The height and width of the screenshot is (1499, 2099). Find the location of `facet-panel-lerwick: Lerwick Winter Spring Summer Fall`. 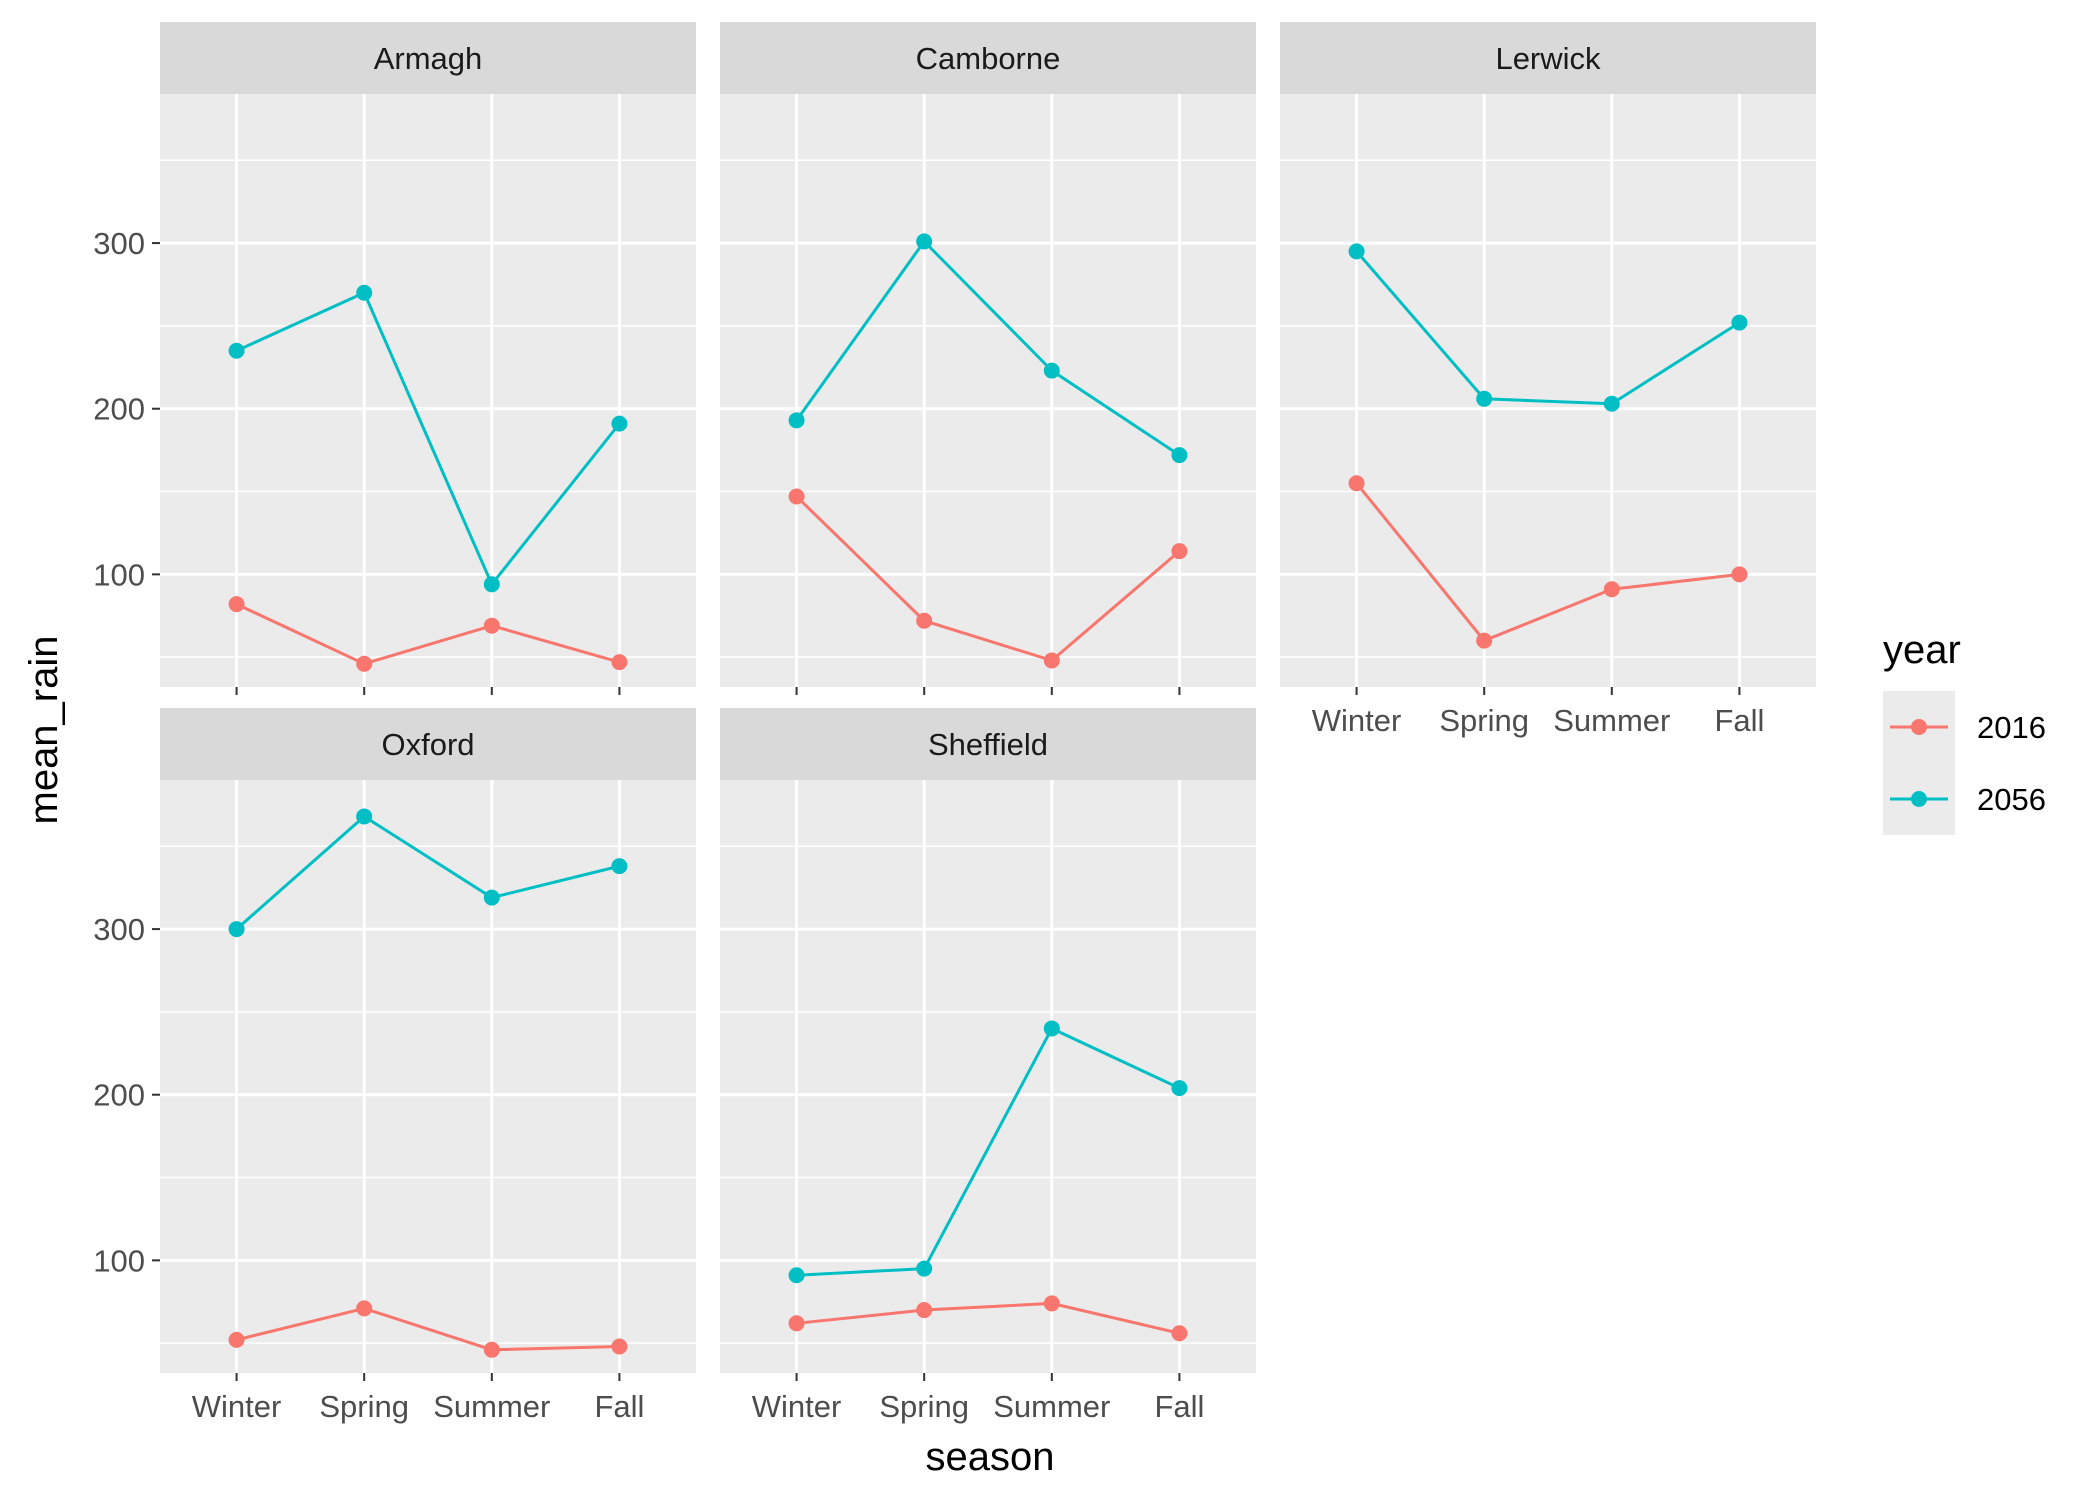

facet-panel-lerwick: Lerwick Winter Spring Summer Fall is located at coordinates (1548, 380).